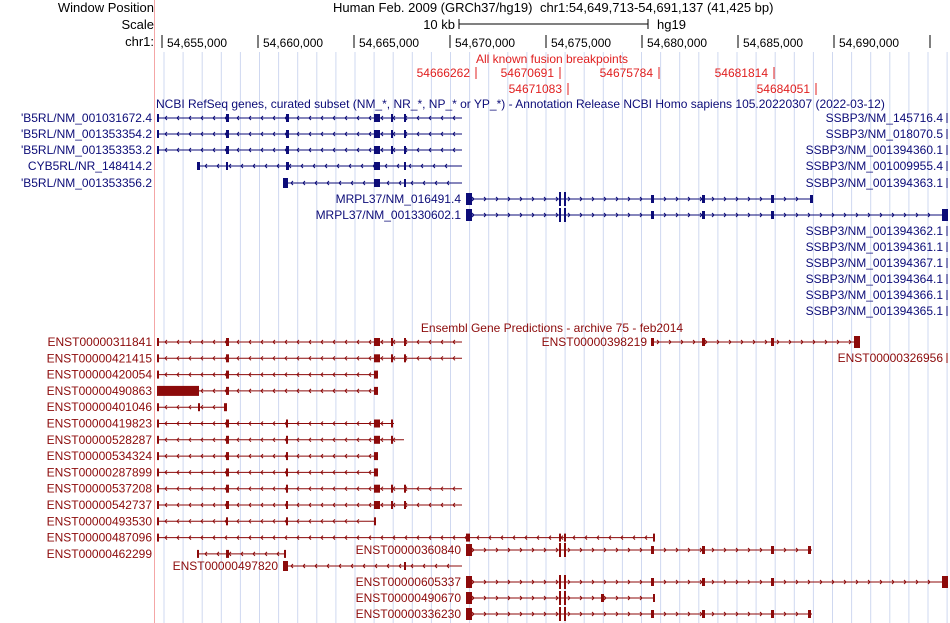 This screenshot has height=623, width=950. I want to click on refseq-right-label: SSBP3/NM_001394364.1, so click(875, 279).